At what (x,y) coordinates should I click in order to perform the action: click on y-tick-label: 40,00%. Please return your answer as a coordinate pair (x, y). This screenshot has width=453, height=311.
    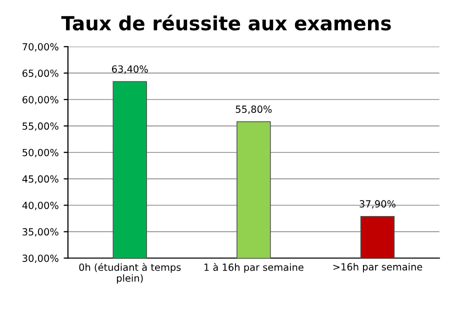
    Looking at the image, I should click on (40, 206).